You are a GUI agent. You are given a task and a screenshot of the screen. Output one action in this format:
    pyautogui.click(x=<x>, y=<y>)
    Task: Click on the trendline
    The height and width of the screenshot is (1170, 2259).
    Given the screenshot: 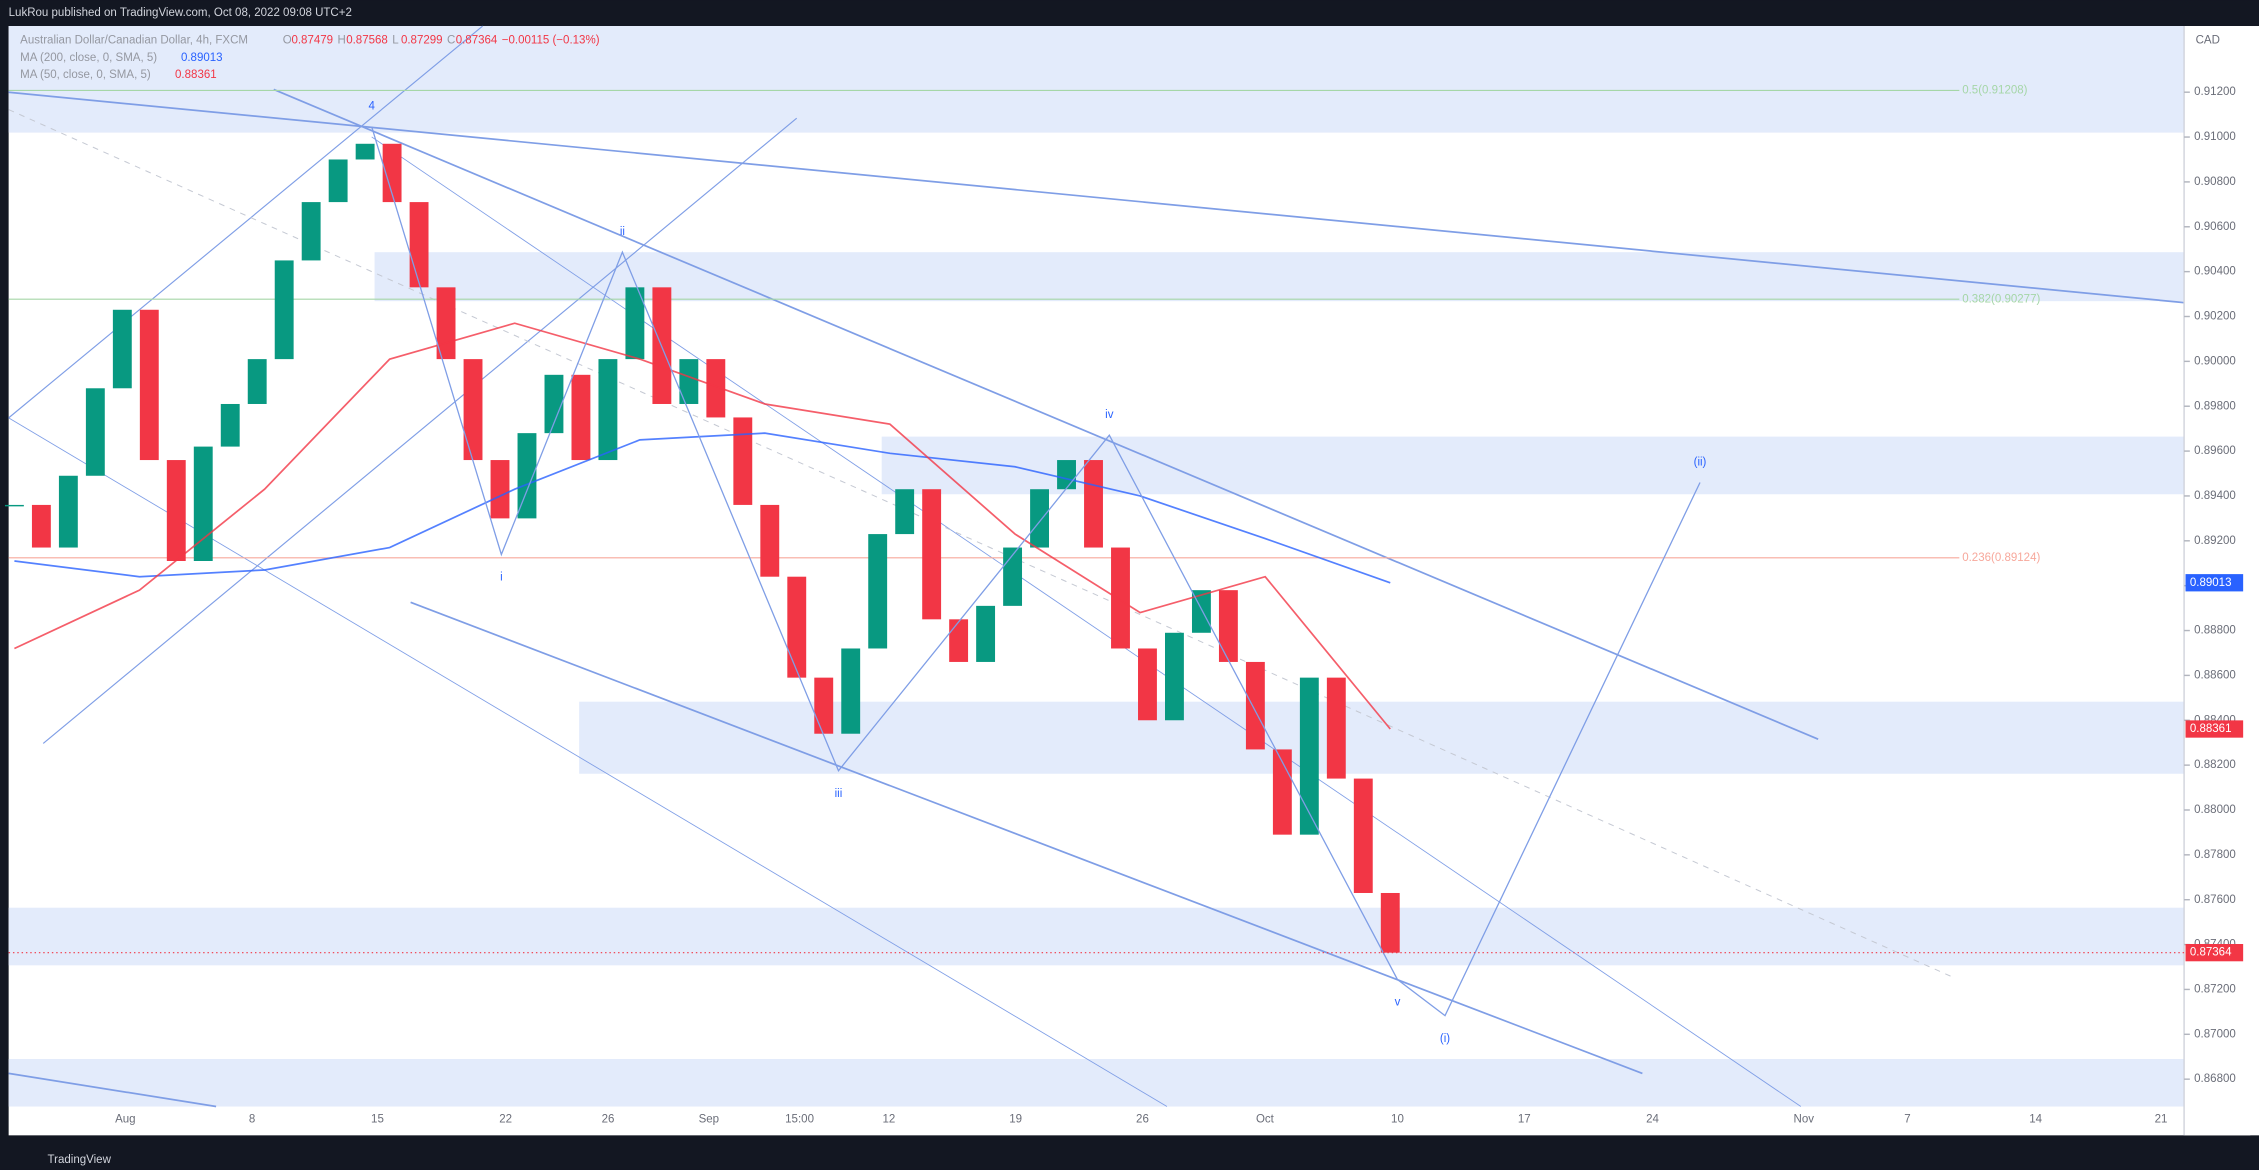 What is the action you would take?
    pyautogui.click(x=245, y=222)
    